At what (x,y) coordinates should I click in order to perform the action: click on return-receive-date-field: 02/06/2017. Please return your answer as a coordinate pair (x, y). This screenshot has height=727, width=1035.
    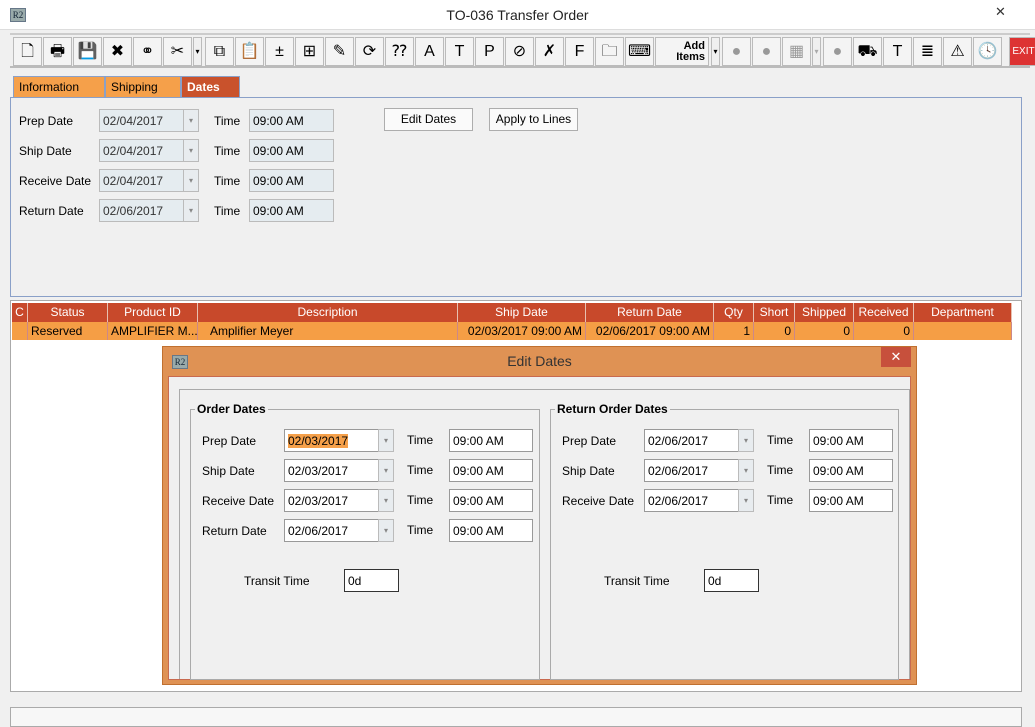
    Looking at the image, I should click on (691, 500).